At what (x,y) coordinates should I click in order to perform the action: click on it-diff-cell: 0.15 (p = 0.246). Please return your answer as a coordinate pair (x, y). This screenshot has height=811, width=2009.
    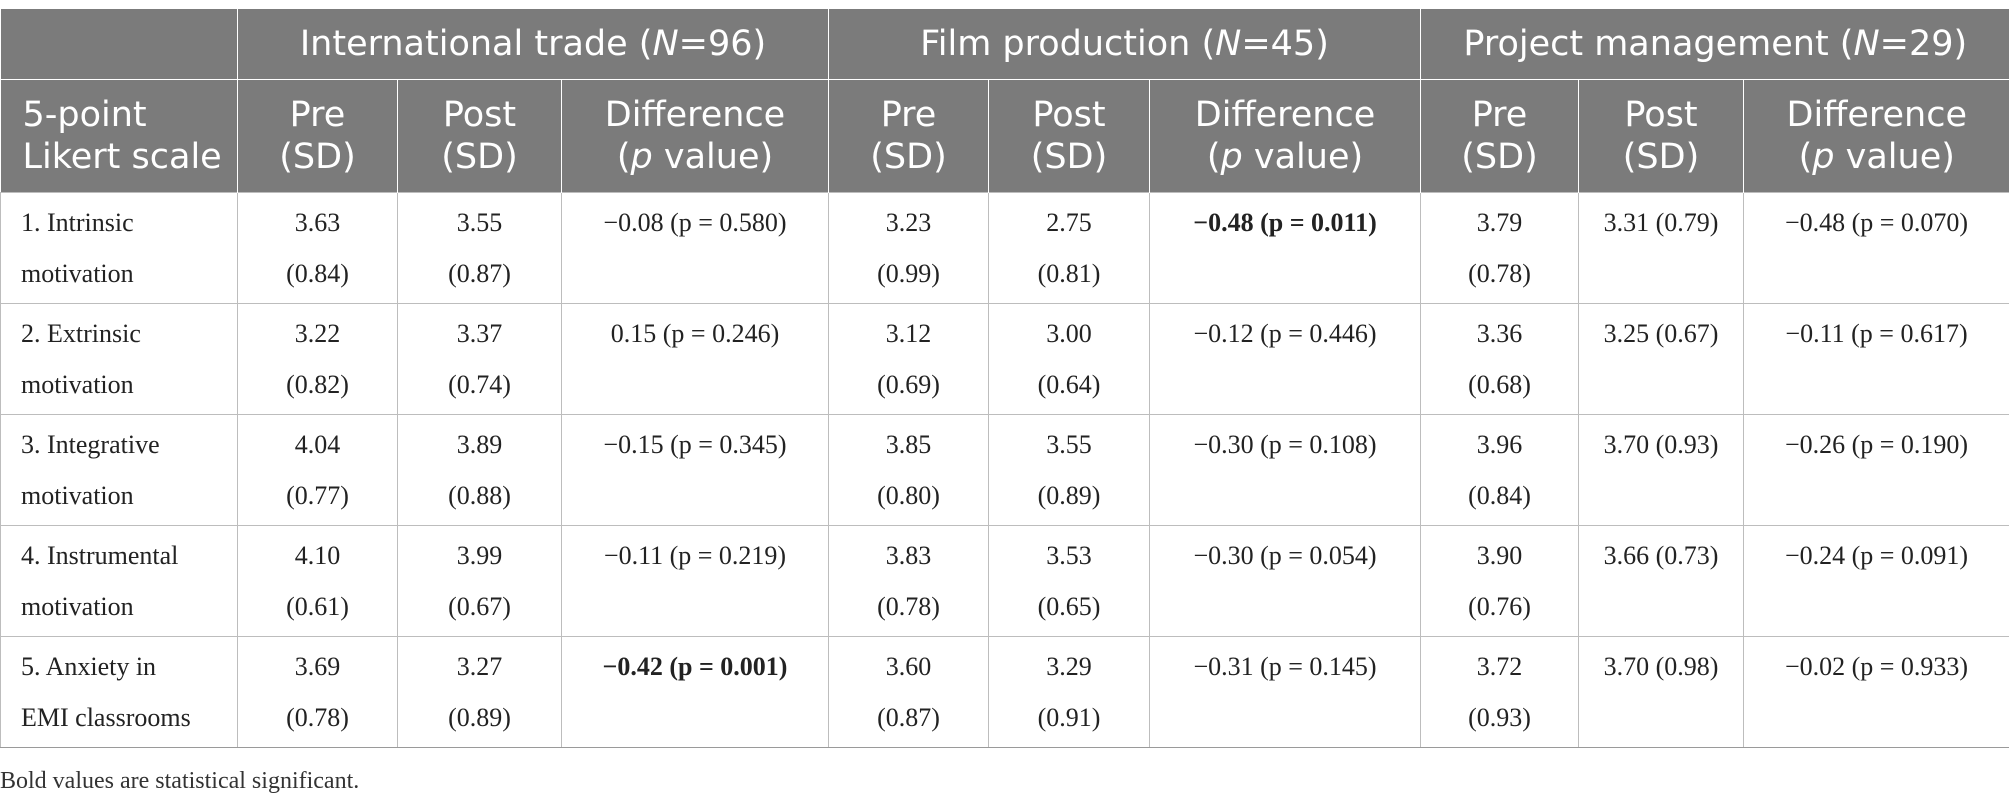
    Looking at the image, I should click on (695, 359).